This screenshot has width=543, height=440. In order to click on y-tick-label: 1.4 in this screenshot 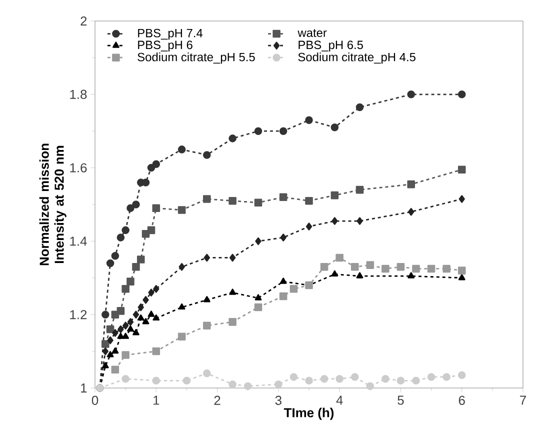, I will do `click(78, 241)`.